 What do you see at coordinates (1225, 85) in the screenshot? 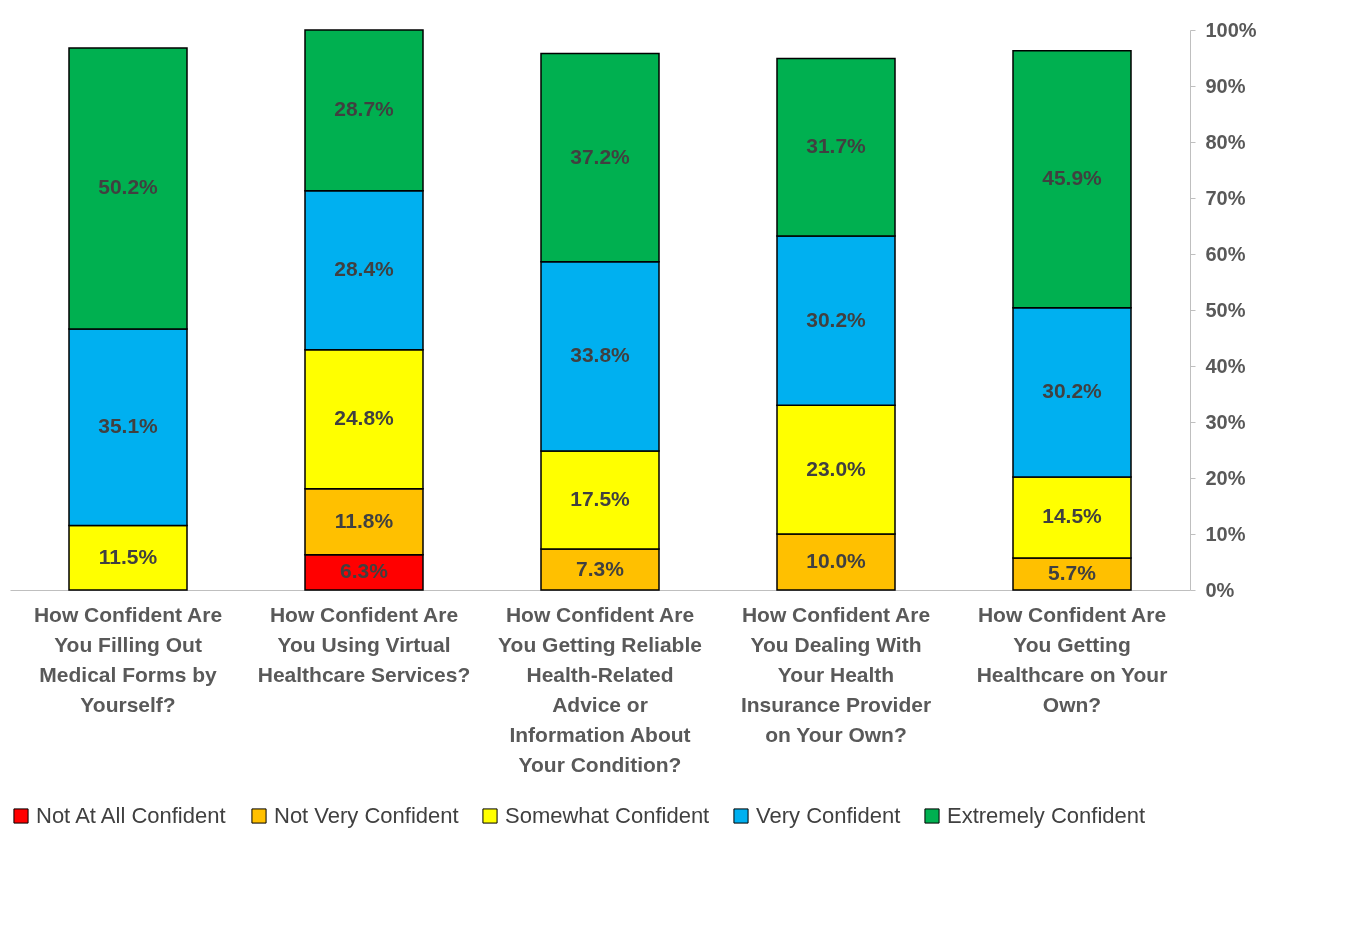
I see `y-tick-label: 90%` at bounding box center [1225, 85].